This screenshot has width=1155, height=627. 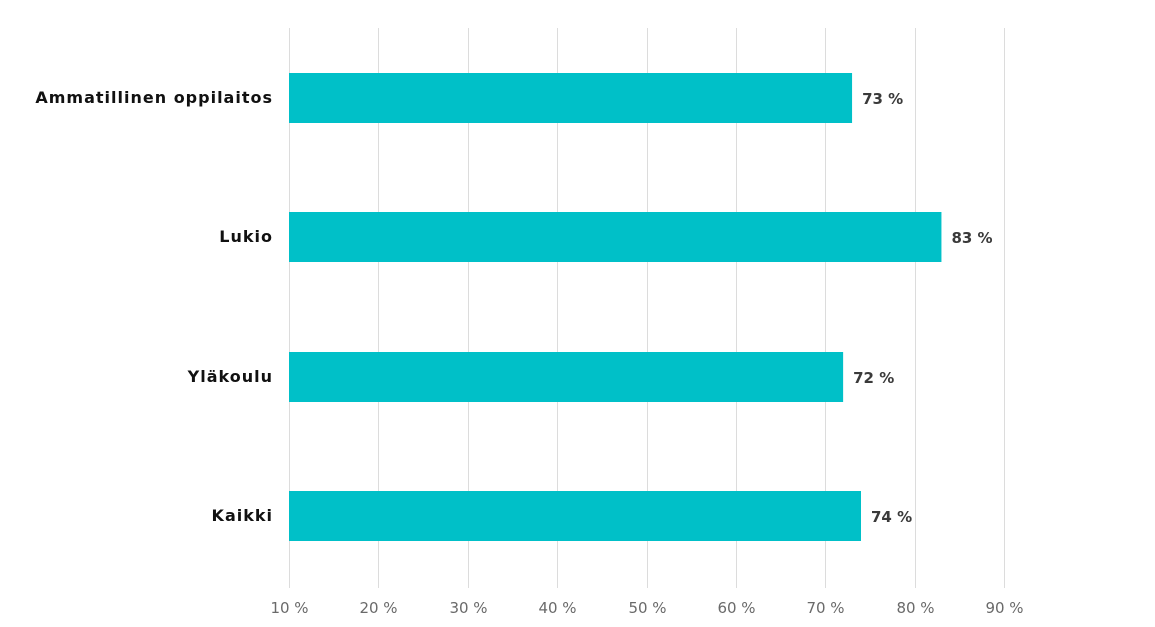 I want to click on data-label: 83 %, so click(x=971, y=238).